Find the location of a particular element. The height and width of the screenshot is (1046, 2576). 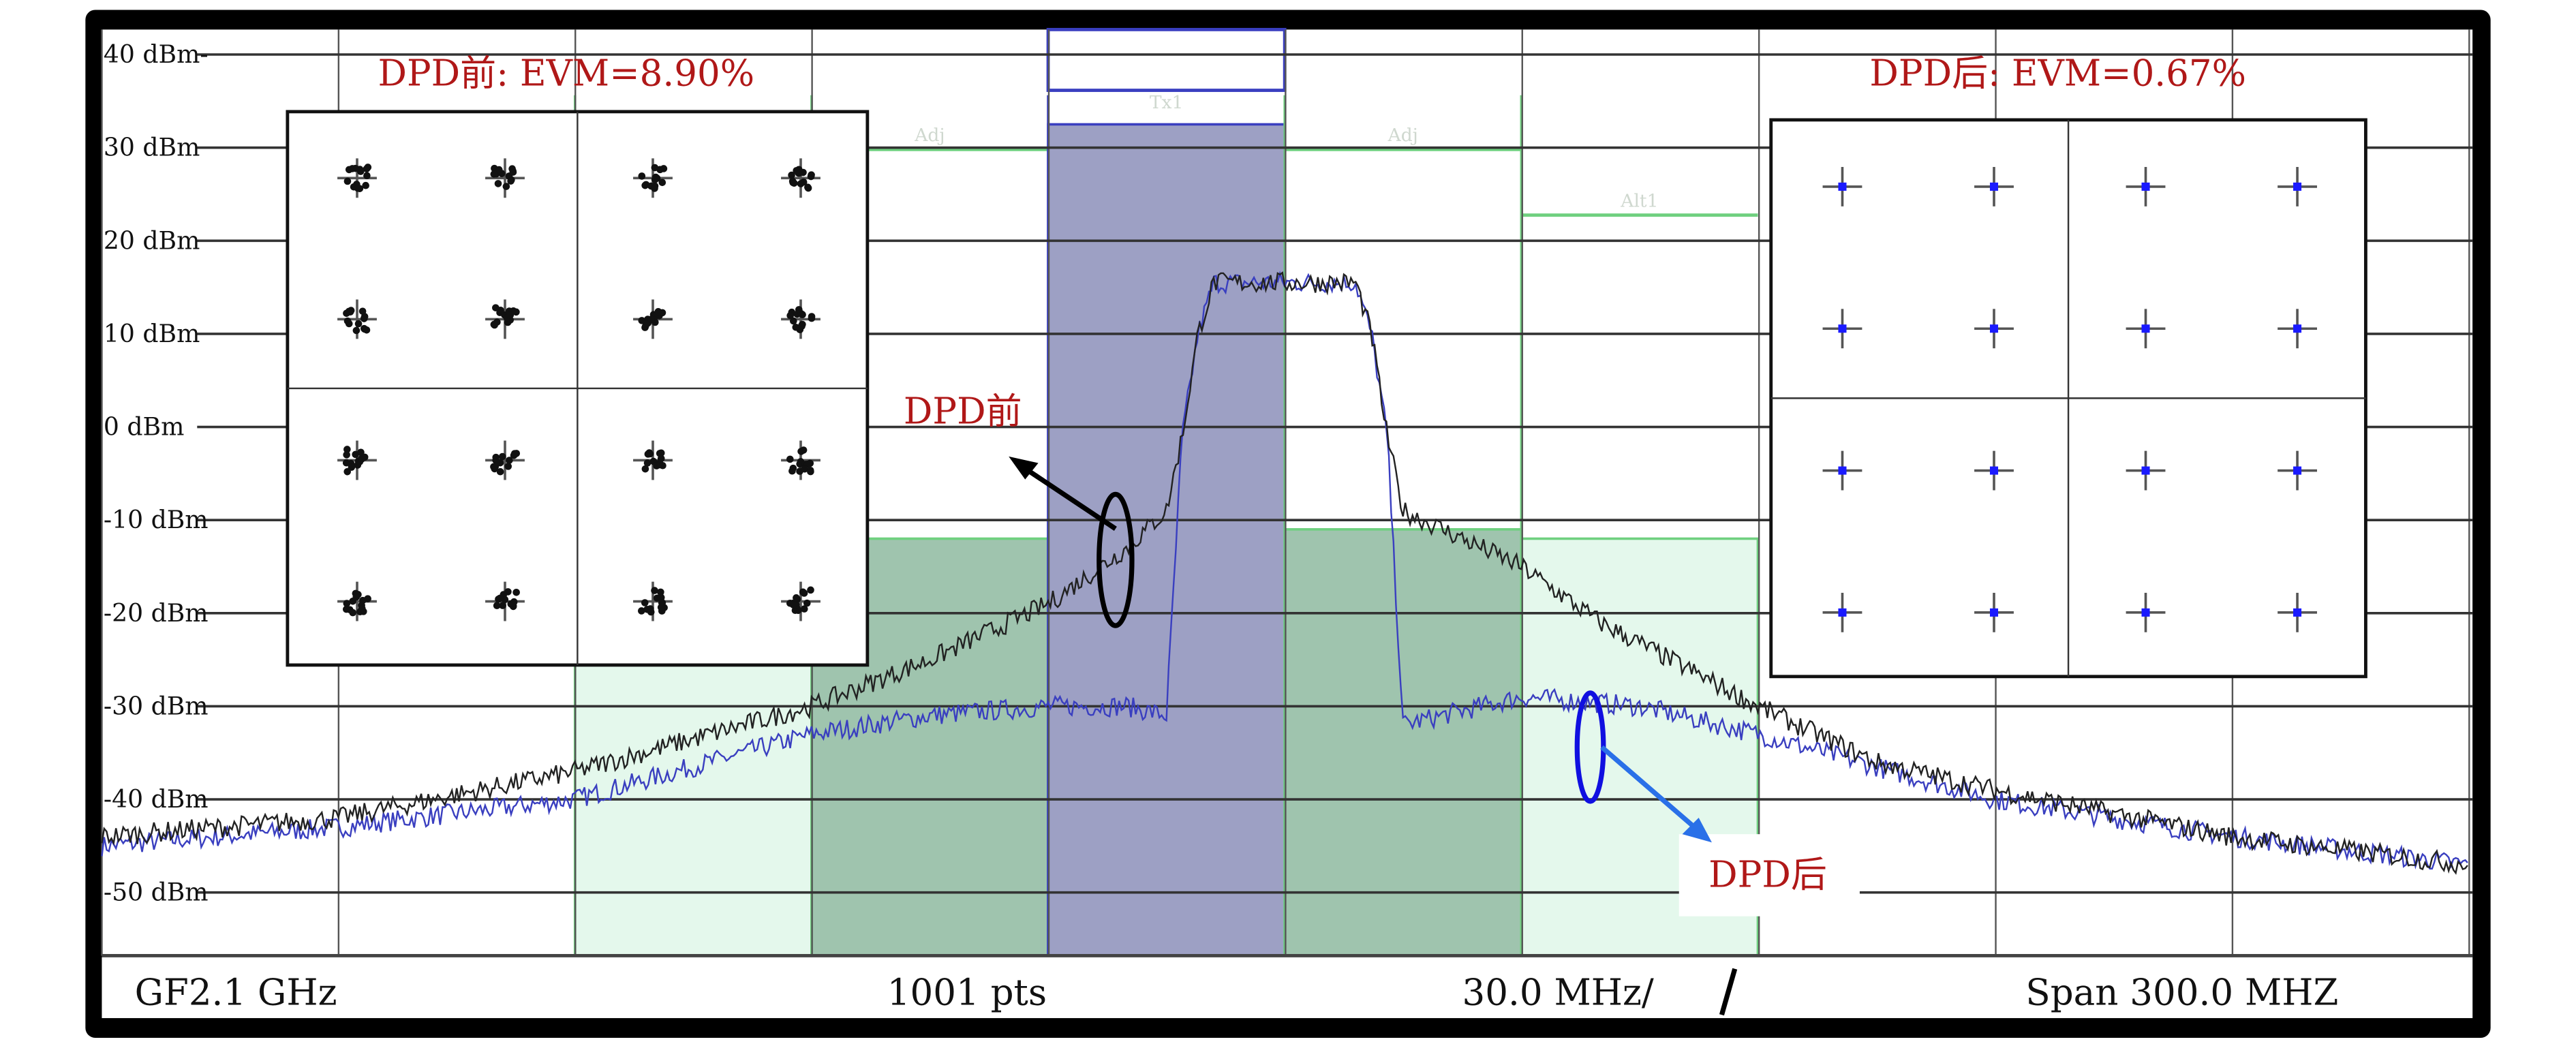

y-tick-label: 0 dBm is located at coordinates (144, 427).